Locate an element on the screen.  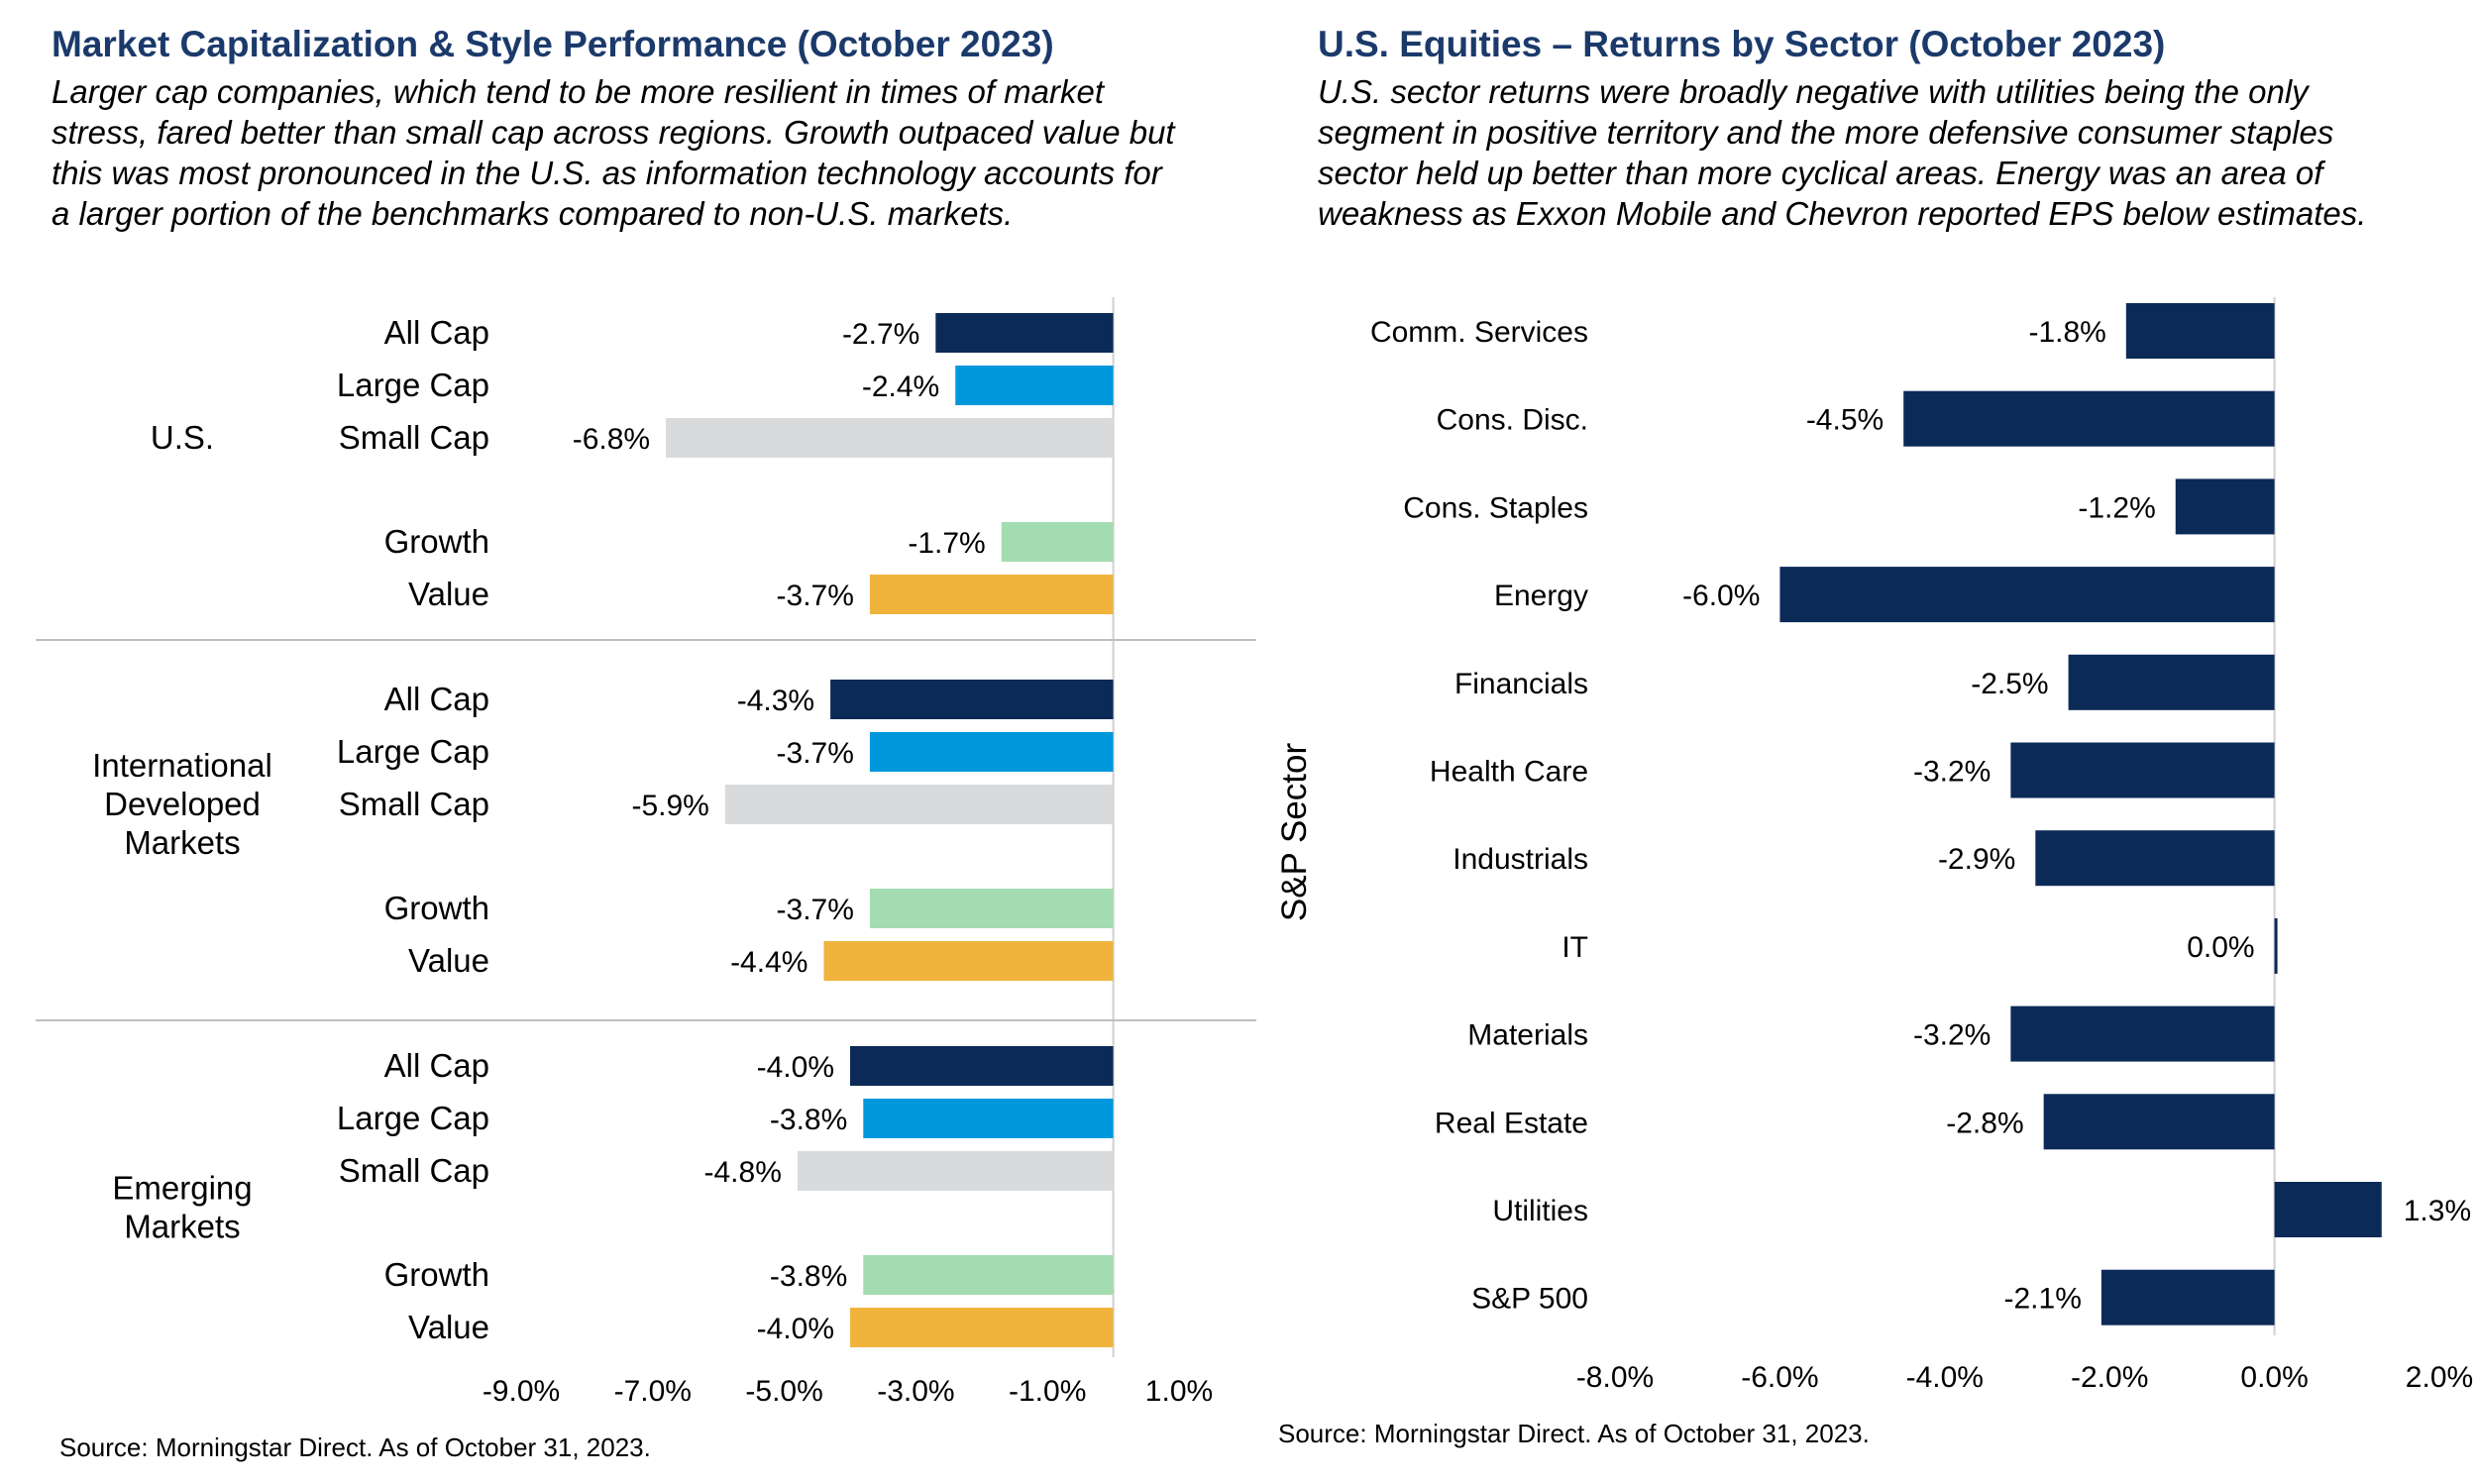
x-tick-label: -5.0% is located at coordinates (784, 1392).